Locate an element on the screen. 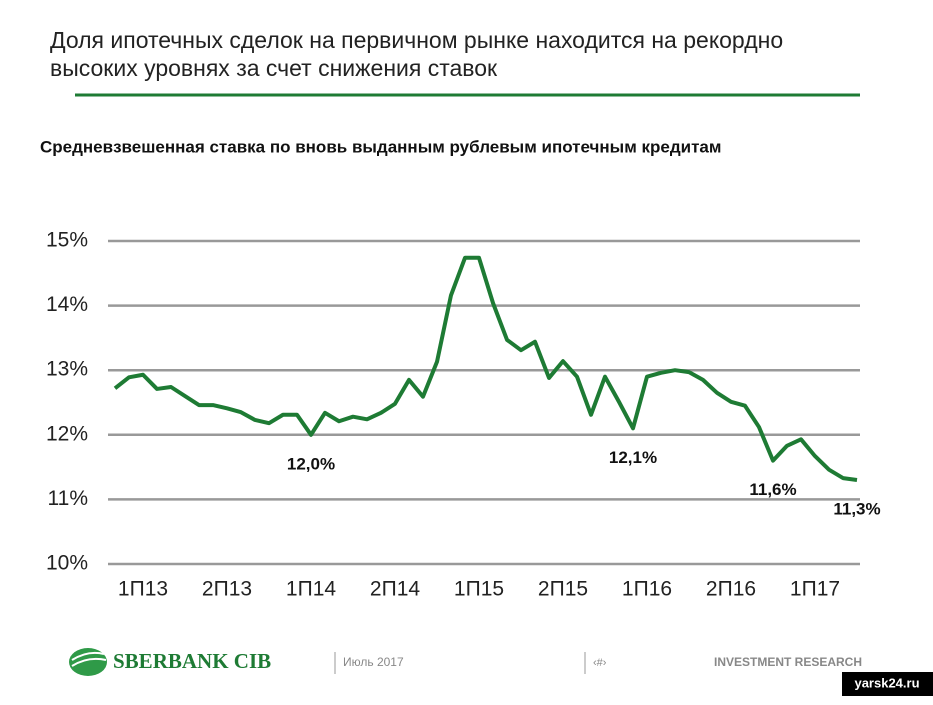 Image resolution: width=933 pixels, height=705 pixels. logo-icon is located at coordinates (88, 662).